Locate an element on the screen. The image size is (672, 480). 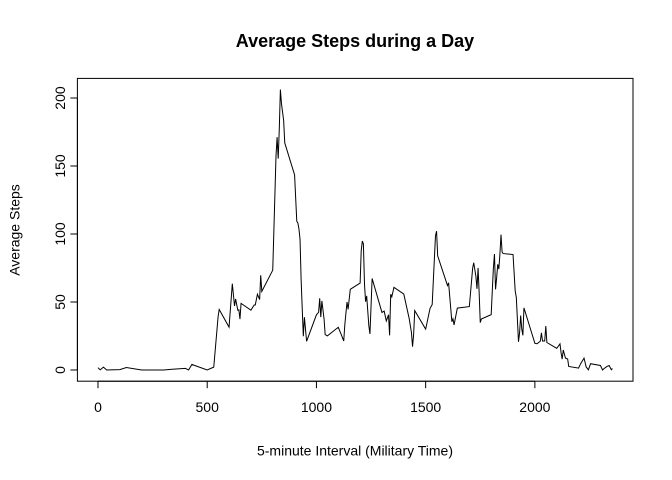
x-tick-label: 1500 is located at coordinates (425, 407).